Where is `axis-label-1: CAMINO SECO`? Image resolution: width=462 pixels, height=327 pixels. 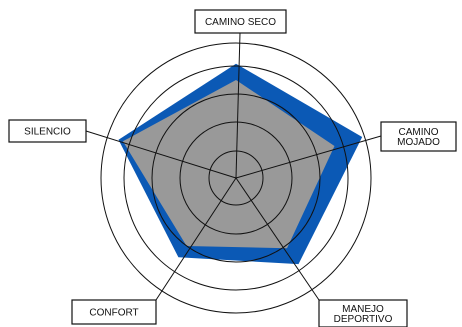
axis-label-1: CAMINO SECO is located at coordinates (240, 22).